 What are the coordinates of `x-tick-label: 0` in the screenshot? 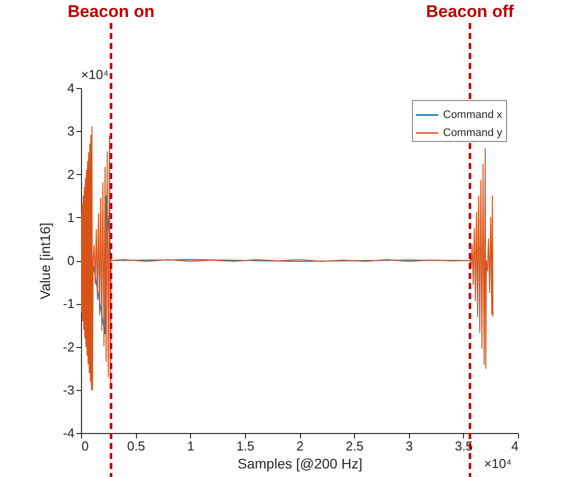 It's located at (85, 446).